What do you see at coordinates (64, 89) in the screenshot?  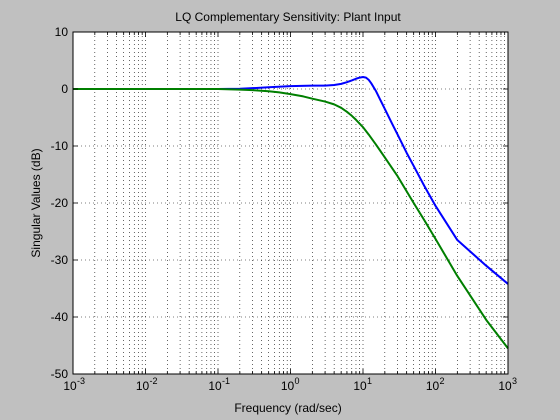 I see `y-tick-label: 0` at bounding box center [64, 89].